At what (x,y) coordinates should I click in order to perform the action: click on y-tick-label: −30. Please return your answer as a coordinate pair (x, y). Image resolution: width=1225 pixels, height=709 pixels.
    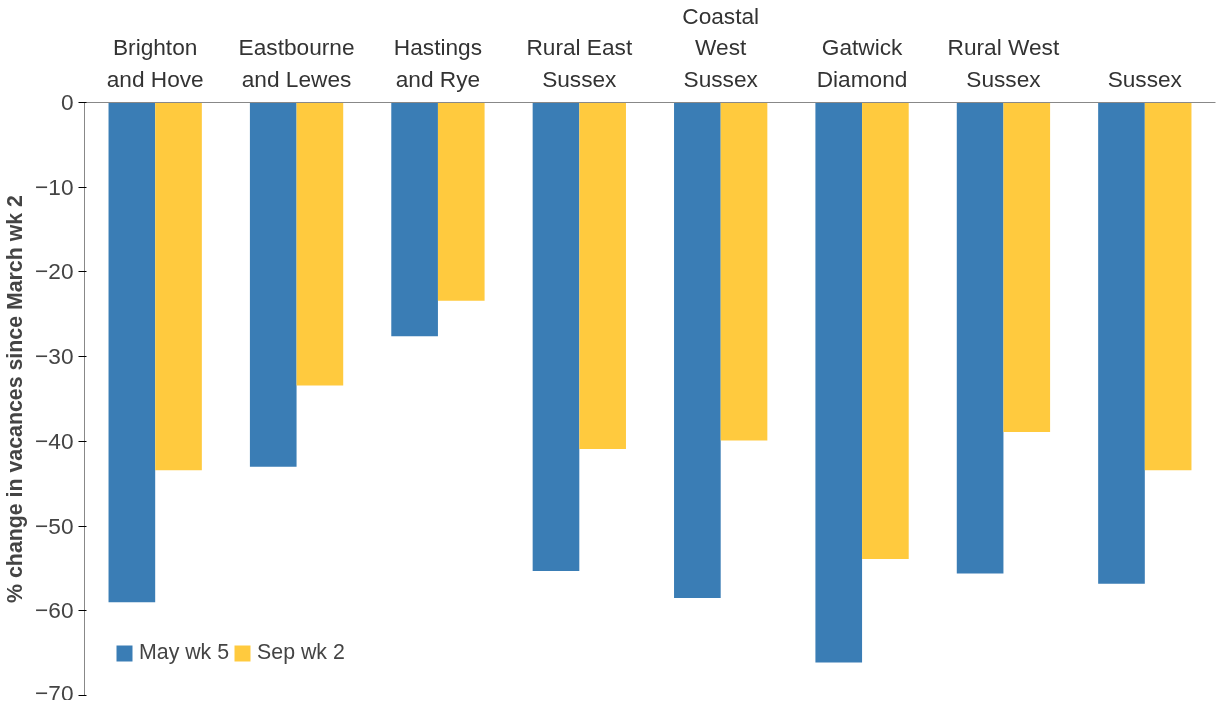
    Looking at the image, I should click on (54, 356).